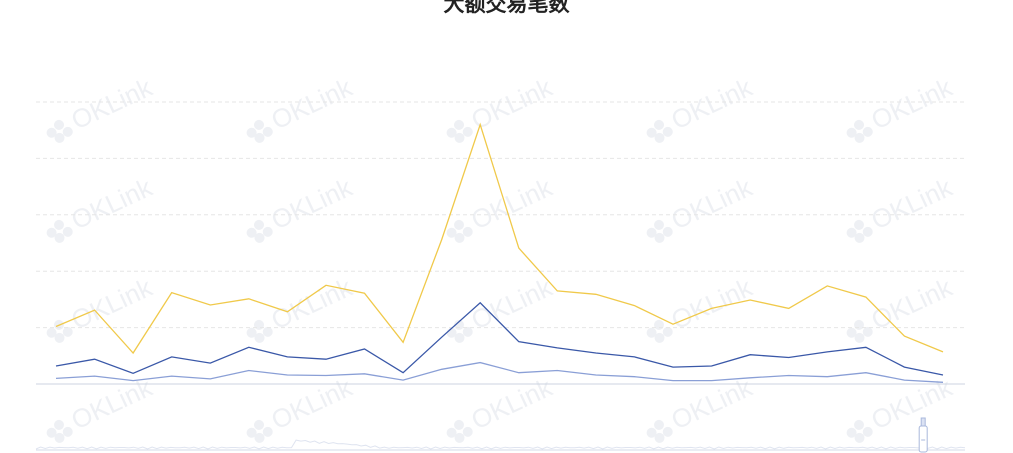 This screenshot has height=453, width=1013. I want to click on data-zoom-slider, so click(500, 435).